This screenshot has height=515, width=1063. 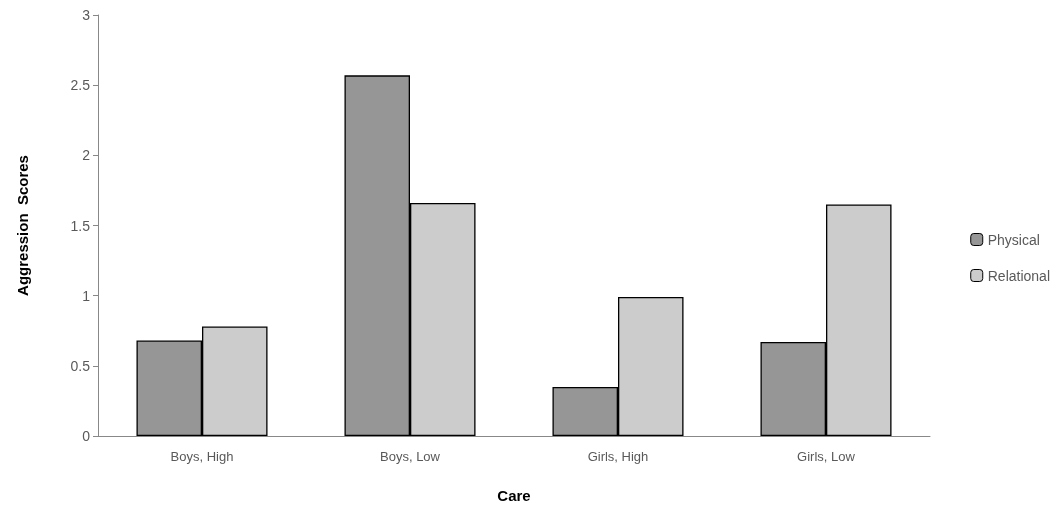 What do you see at coordinates (86, 155) in the screenshot?
I see `y-tick-label: 2` at bounding box center [86, 155].